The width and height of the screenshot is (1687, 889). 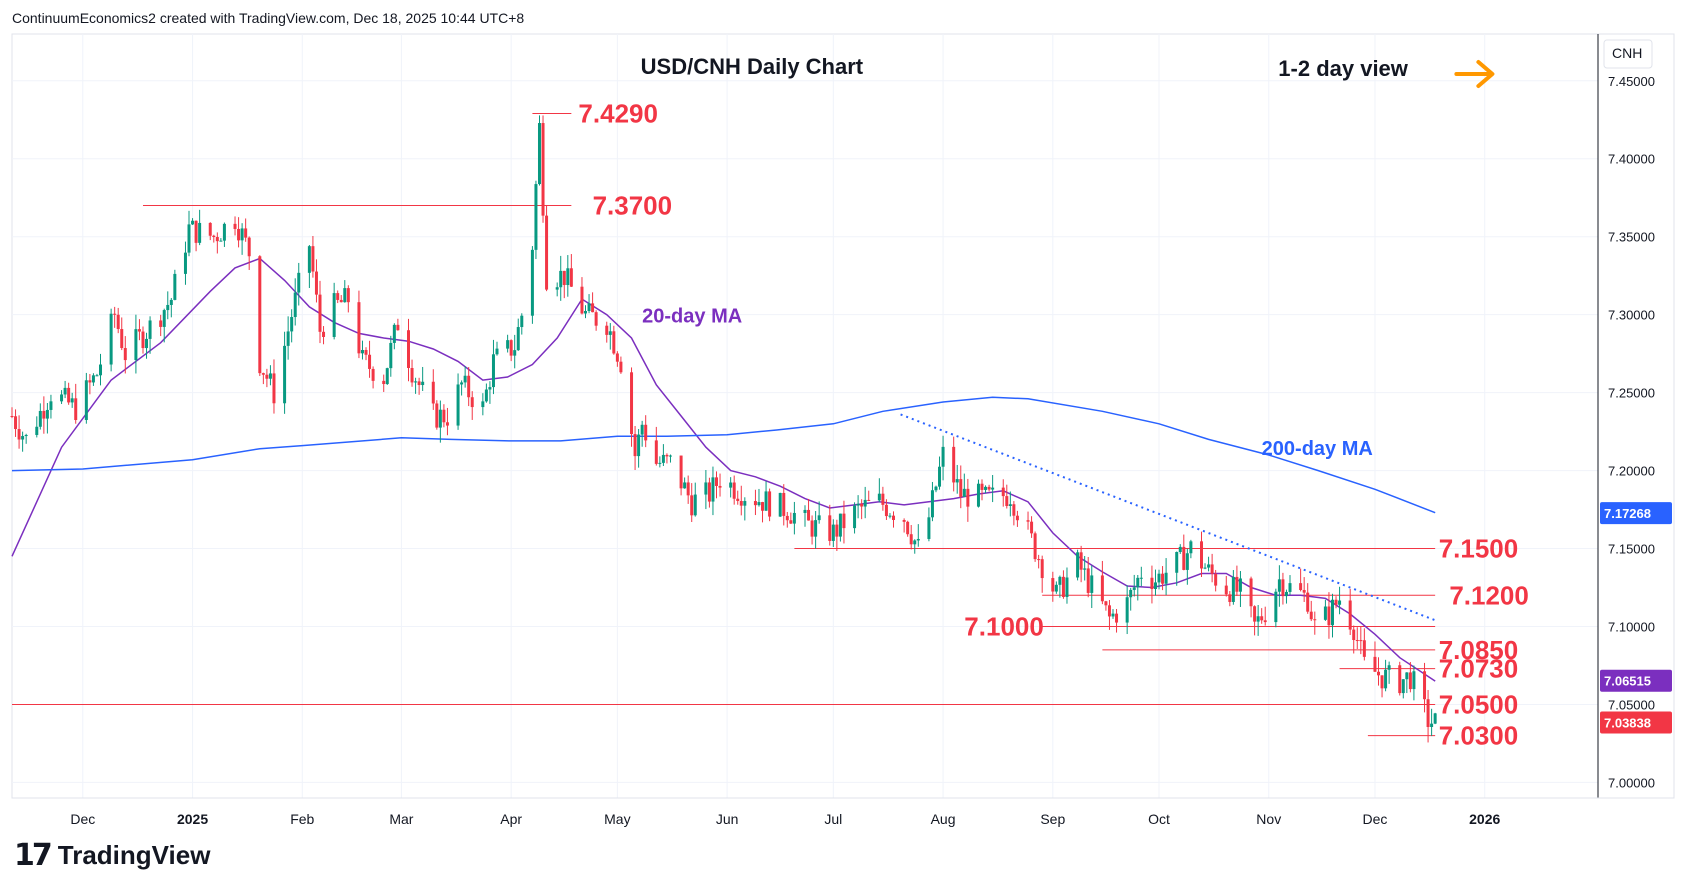 I want to click on x-tick-label: Feb, so click(x=302, y=819).